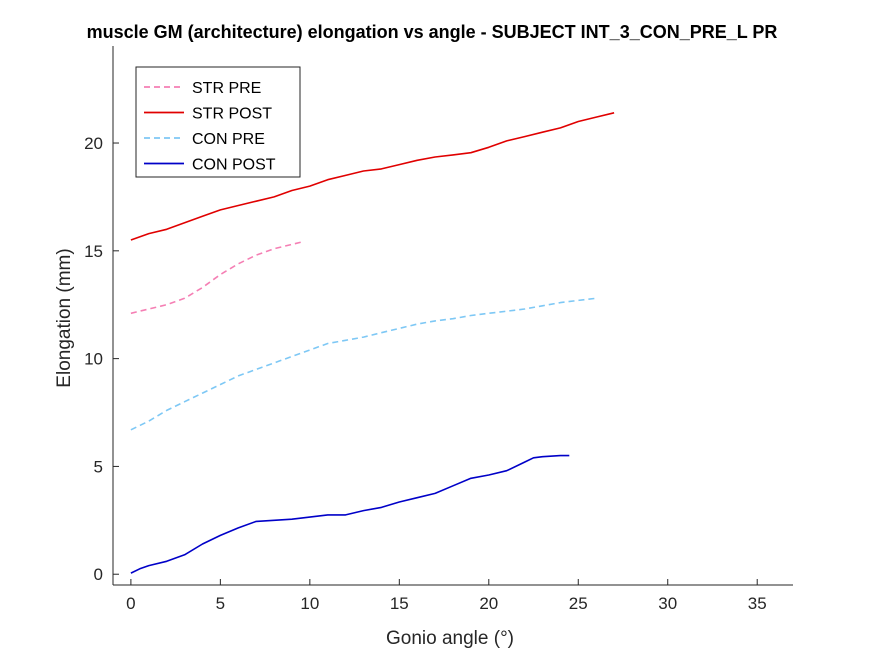 The image size is (875, 656). I want to click on x-tick-label: 35, so click(757, 603).